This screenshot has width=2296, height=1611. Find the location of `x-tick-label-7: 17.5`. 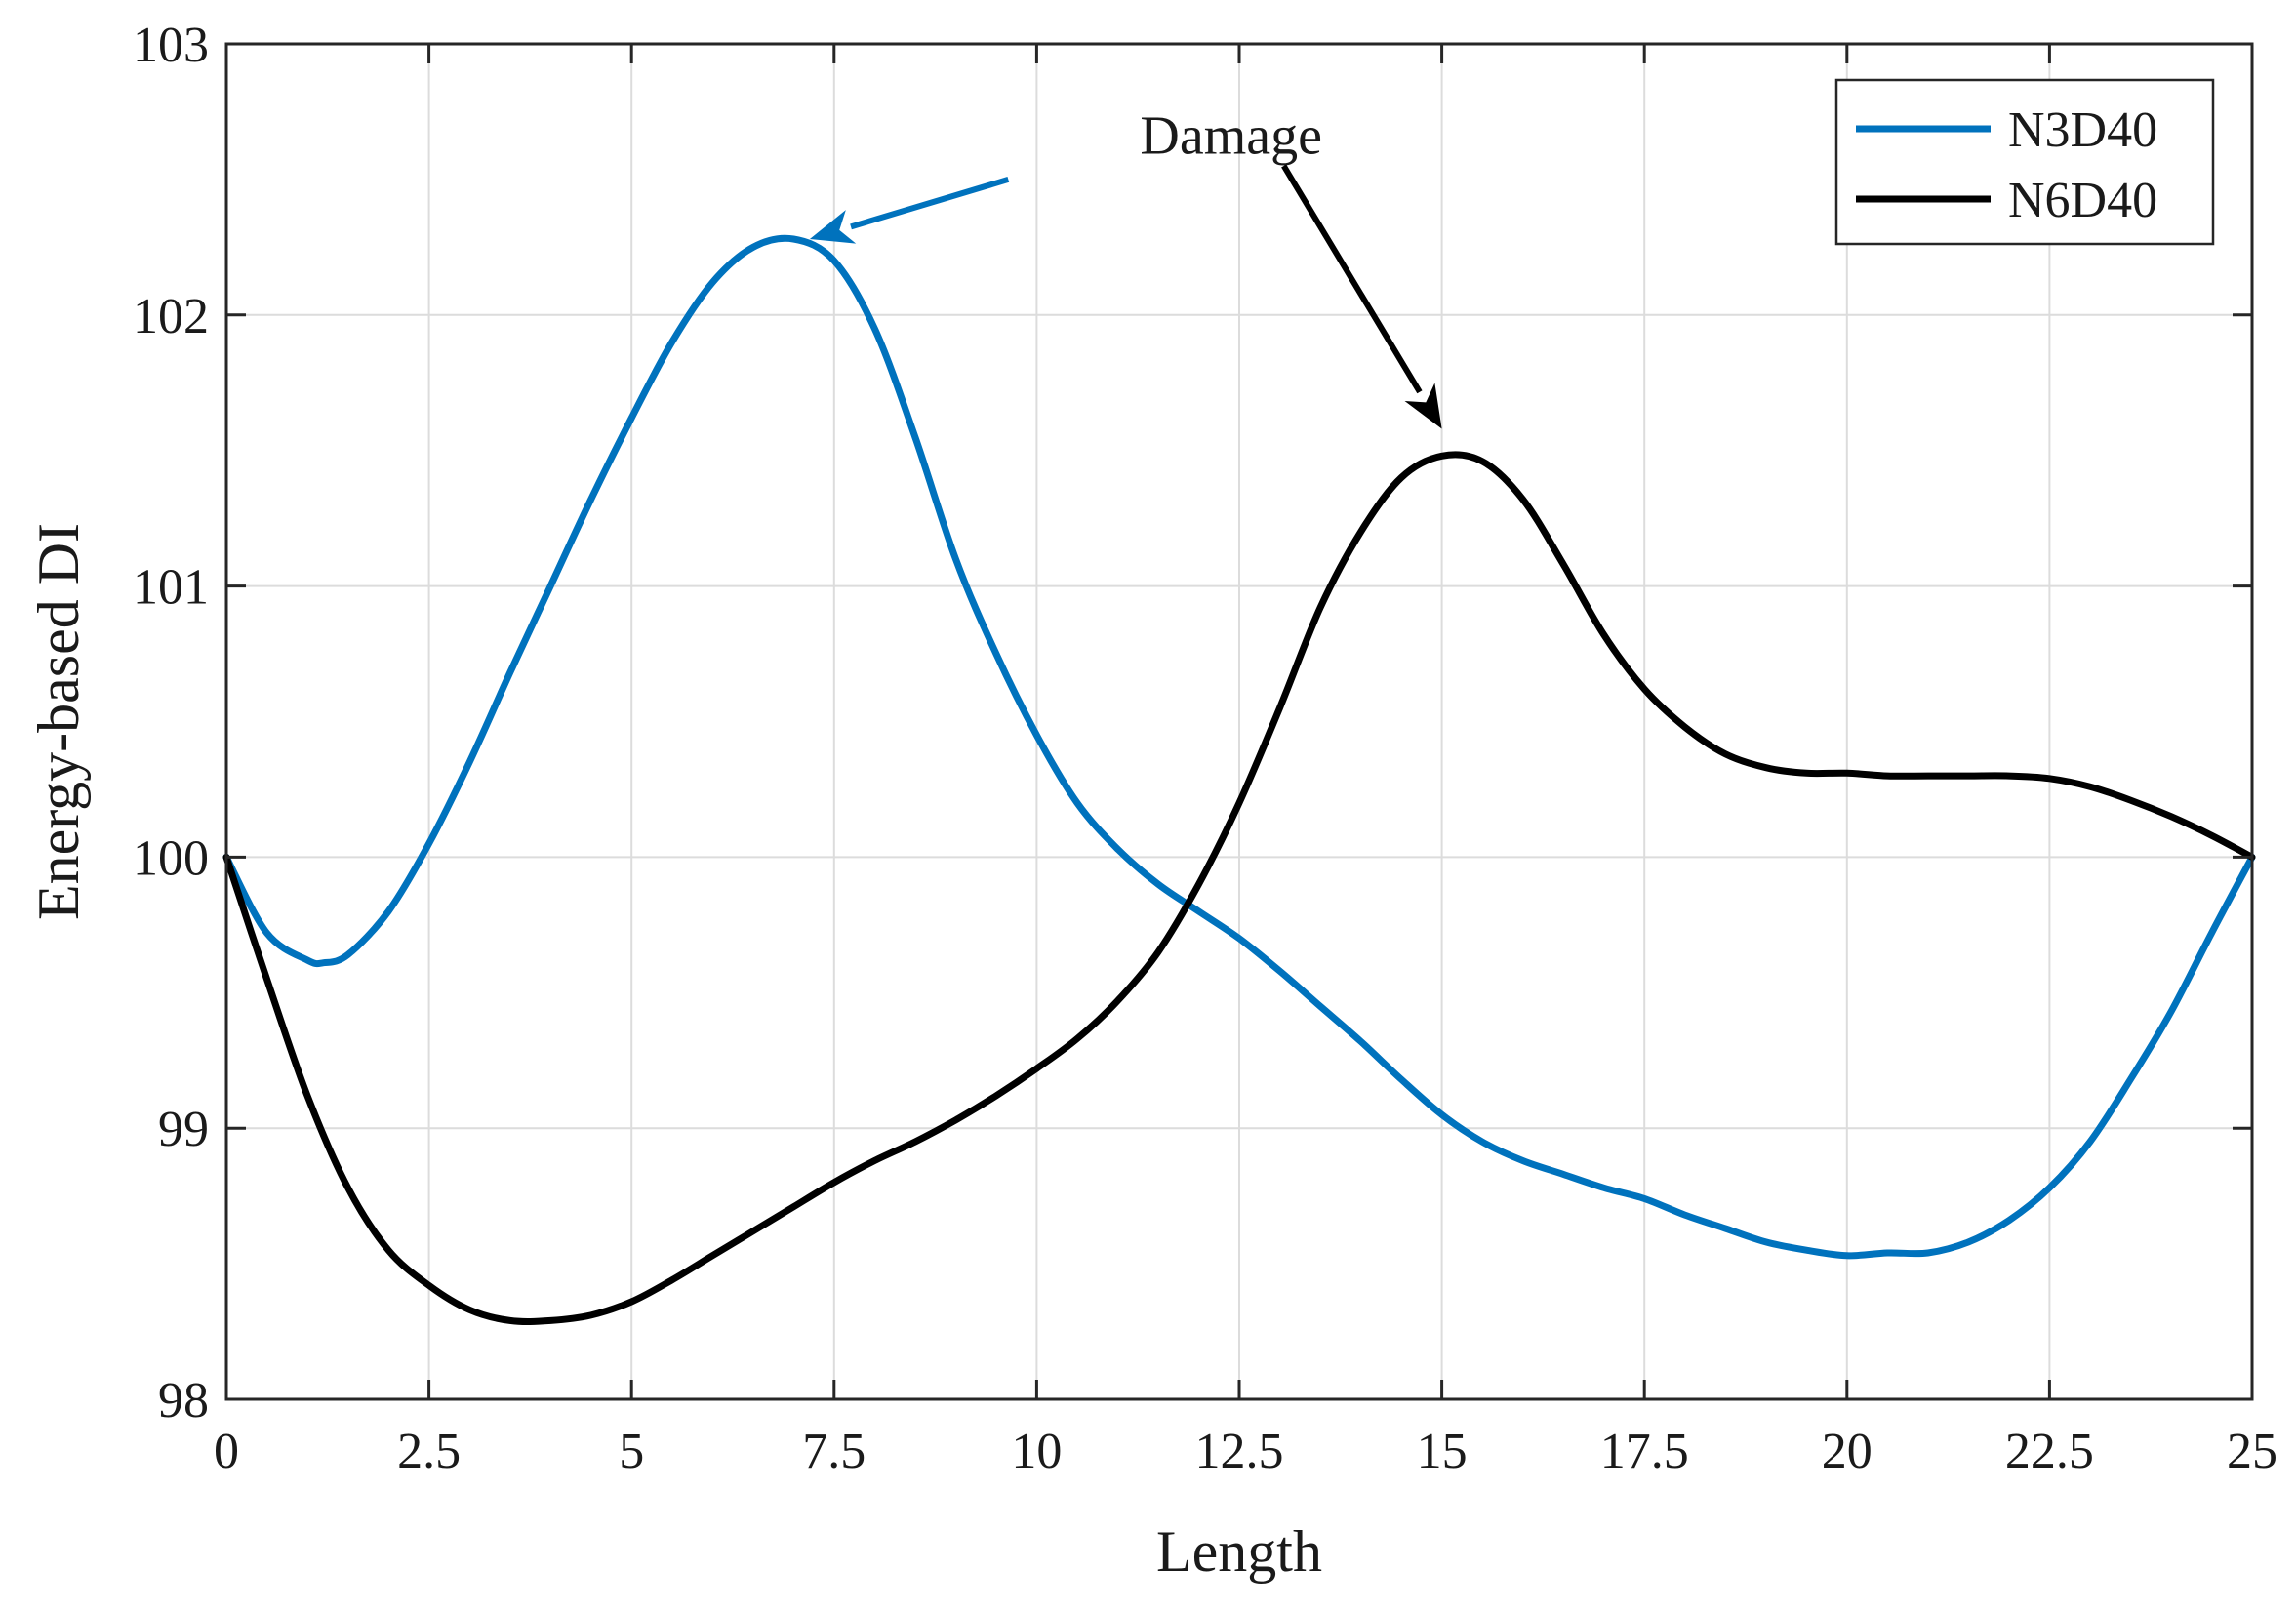

x-tick-label-7: 17.5 is located at coordinates (1645, 1451).